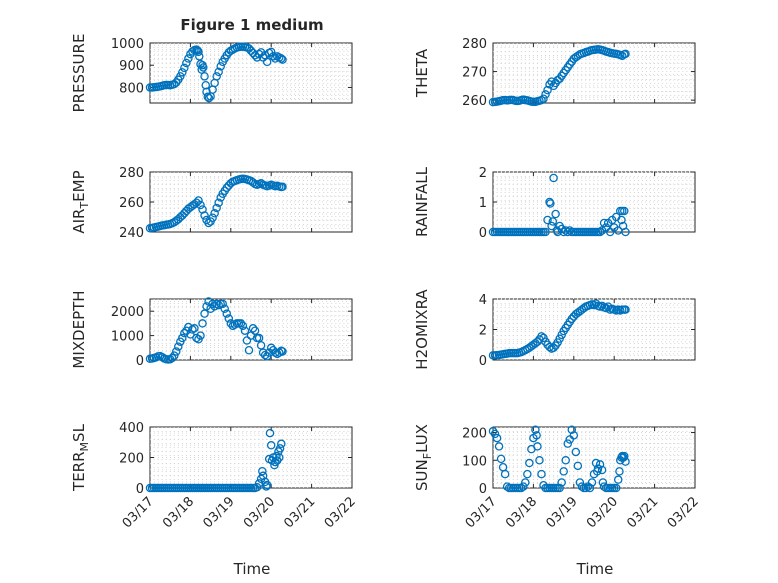 This screenshot has width=778, height=583. Describe the element at coordinates (423, 457) in the screenshot. I see `y-axis-label: SUNFLUX` at that location.